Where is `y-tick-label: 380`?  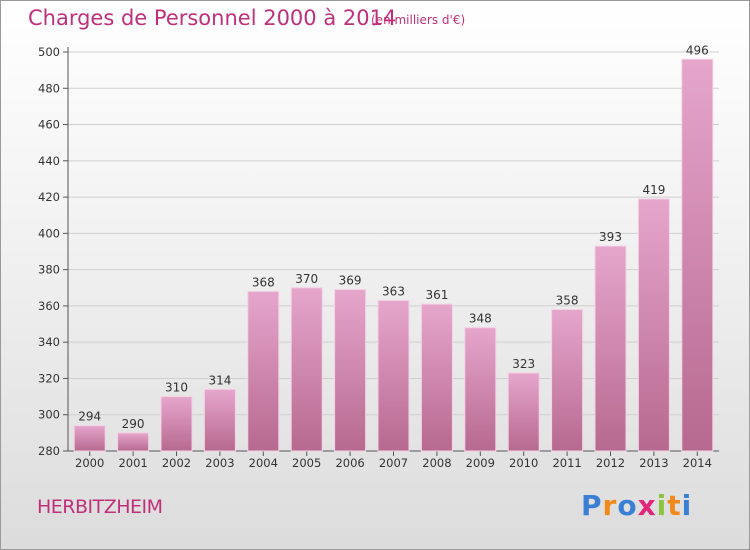 y-tick-label: 380 is located at coordinates (49, 270).